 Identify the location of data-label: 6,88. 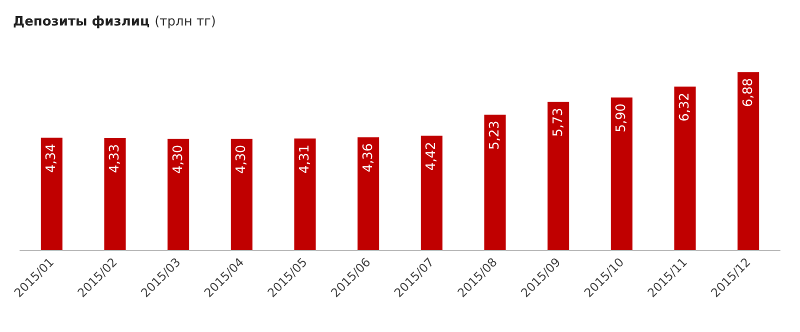
(748, 93).